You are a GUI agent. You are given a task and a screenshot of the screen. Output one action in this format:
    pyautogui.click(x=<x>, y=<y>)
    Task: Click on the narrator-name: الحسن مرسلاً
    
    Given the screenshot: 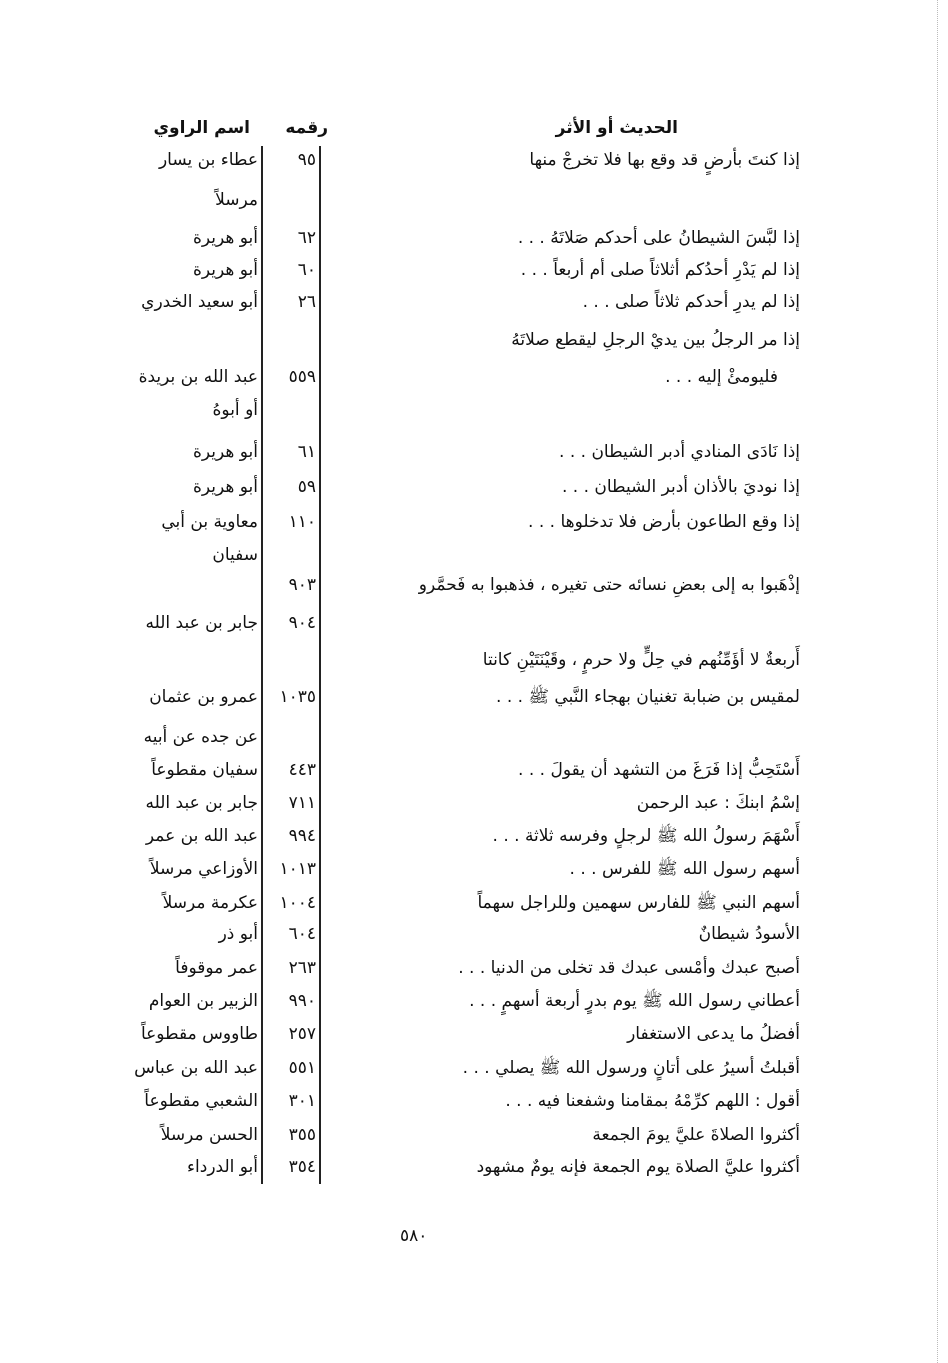 What is the action you would take?
    pyautogui.click(x=209, y=1135)
    